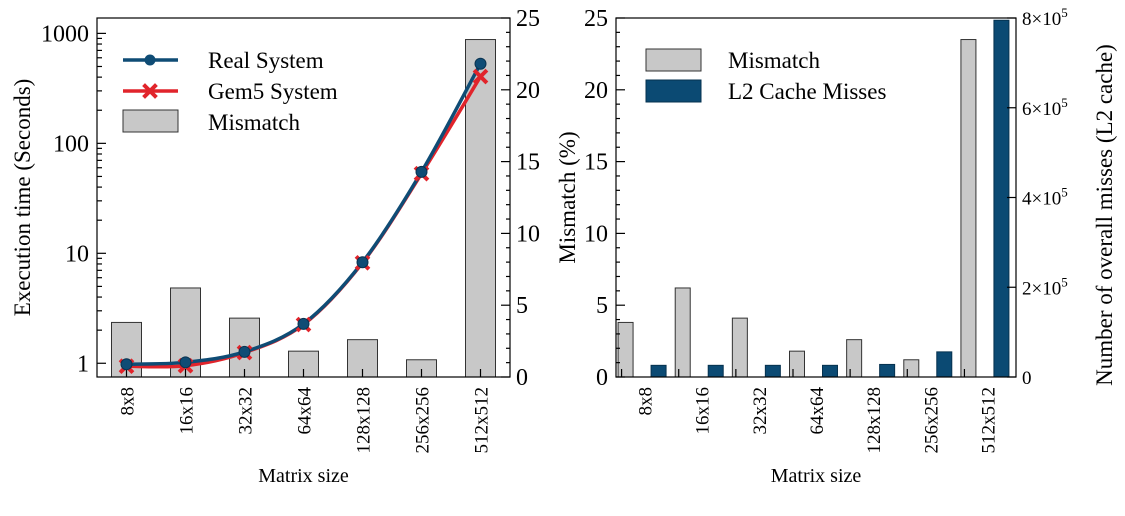 The height and width of the screenshot is (516, 1125). What do you see at coordinates (673, 91) in the screenshot?
I see `legend-l2-cache-misses-swatch` at bounding box center [673, 91].